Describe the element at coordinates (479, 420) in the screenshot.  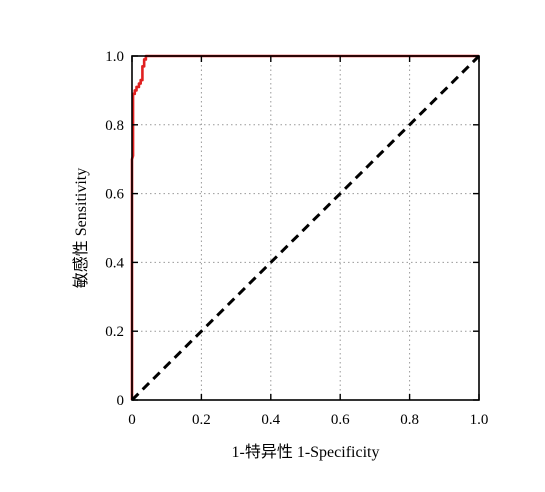
I see `x-tick-label: 1.0` at that location.